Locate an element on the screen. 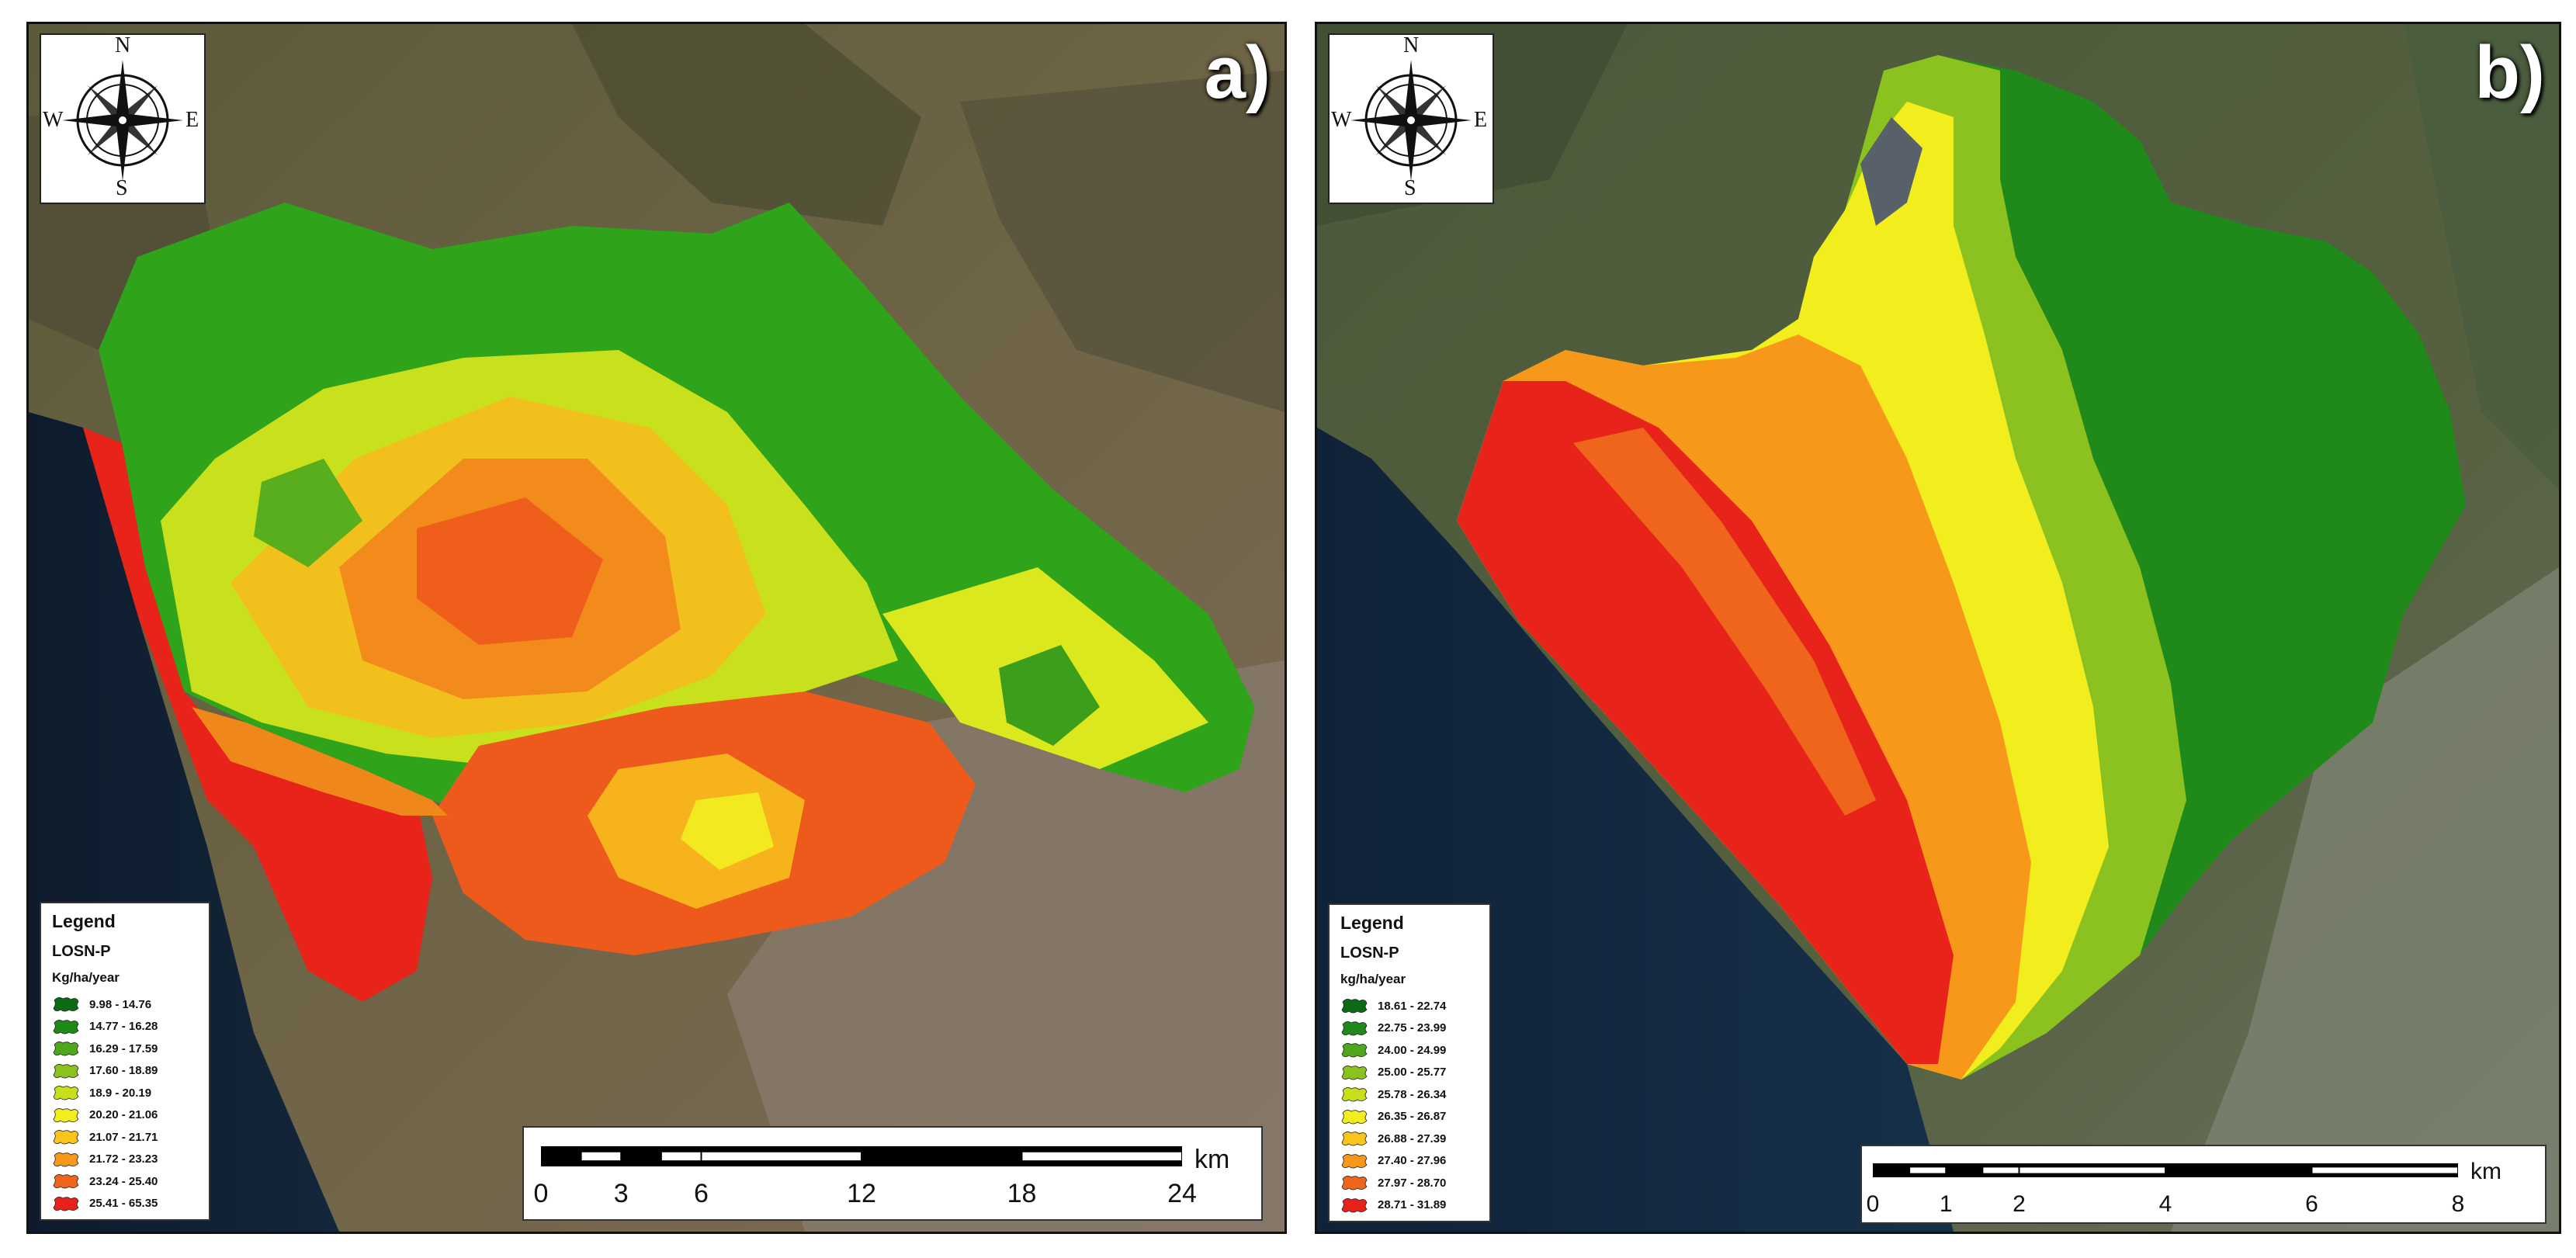  legend-label: 25.41 - 65.35 is located at coordinates (123, 1204).